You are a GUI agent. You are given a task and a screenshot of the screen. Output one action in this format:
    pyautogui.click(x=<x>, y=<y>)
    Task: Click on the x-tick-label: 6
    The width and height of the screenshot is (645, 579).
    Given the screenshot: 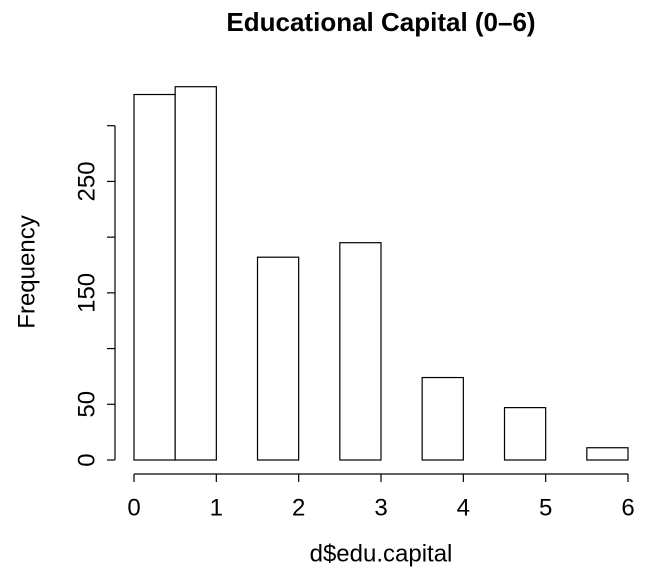 What is the action you would take?
    pyautogui.click(x=627, y=507)
    